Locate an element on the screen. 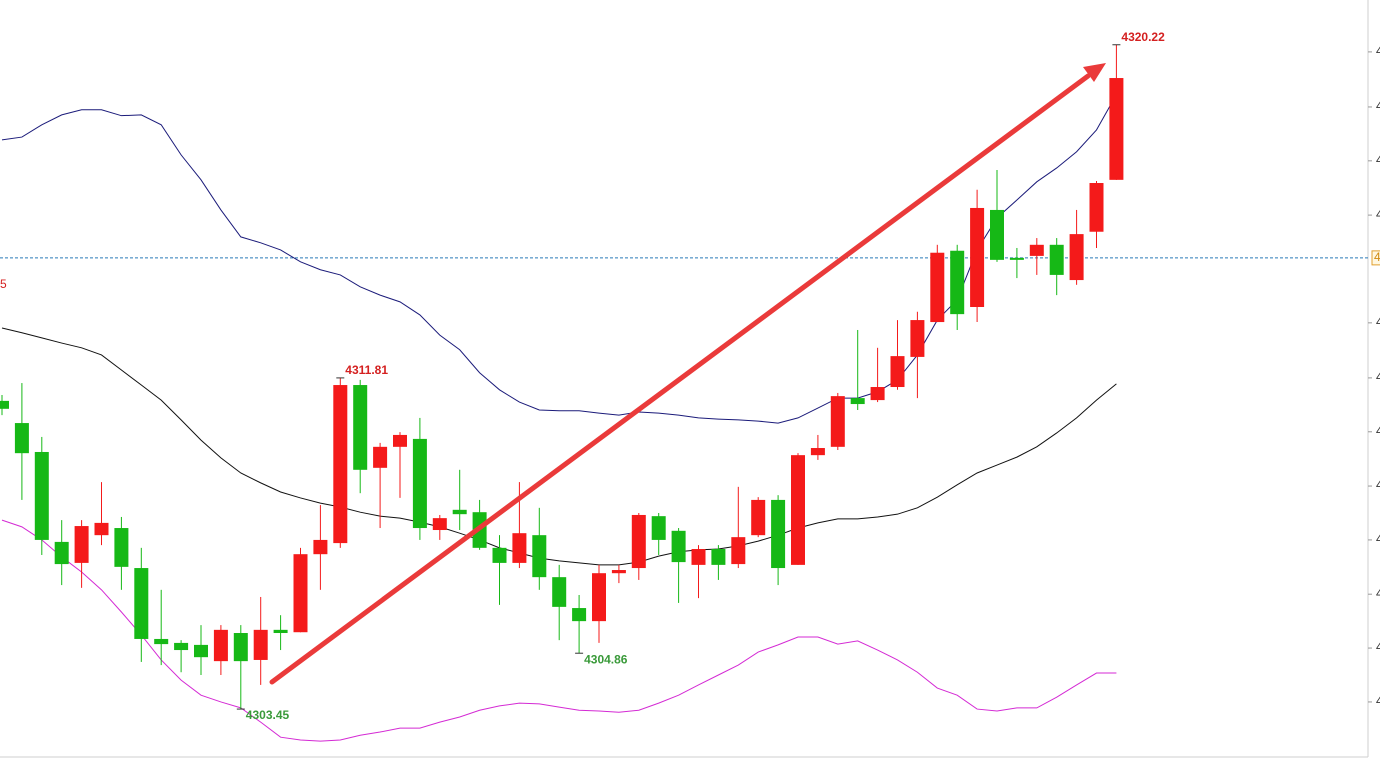 The height and width of the screenshot is (759, 1380). min-label: 4303.45 is located at coordinates (268, 715).